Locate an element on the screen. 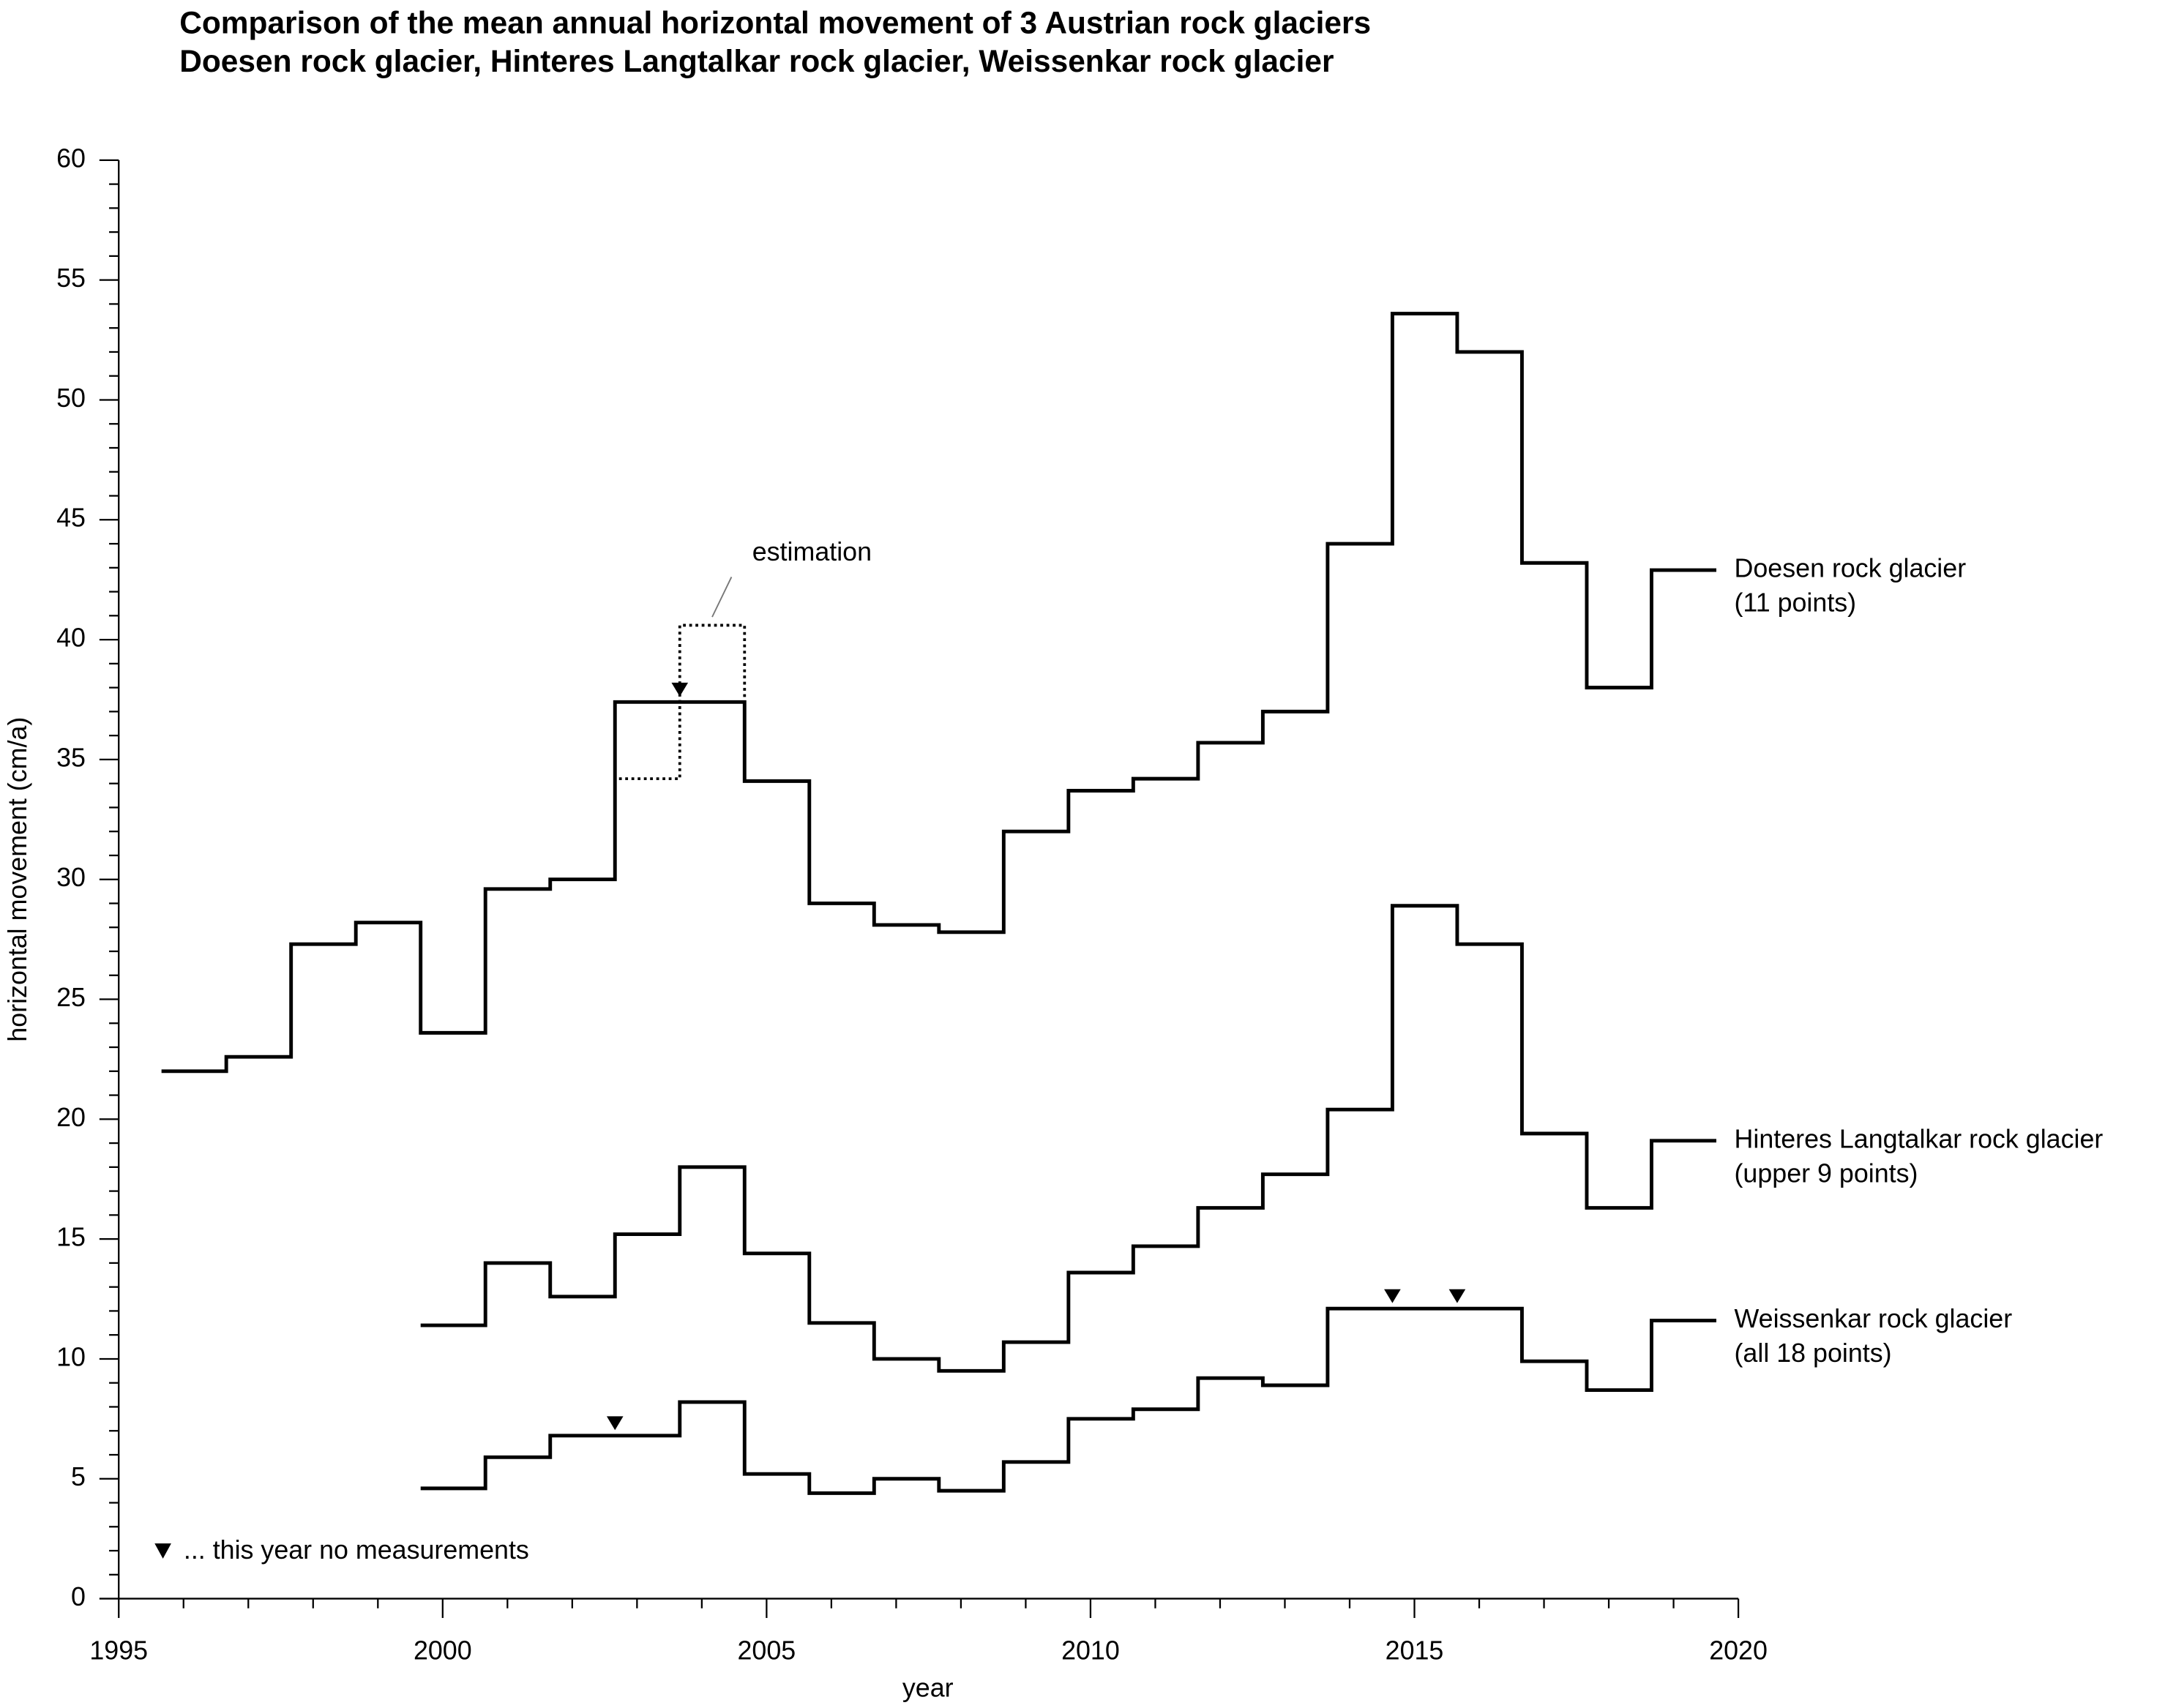 This screenshot has width=2165, height=1708. legend-text: ... this year no measurements is located at coordinates (357, 1550).